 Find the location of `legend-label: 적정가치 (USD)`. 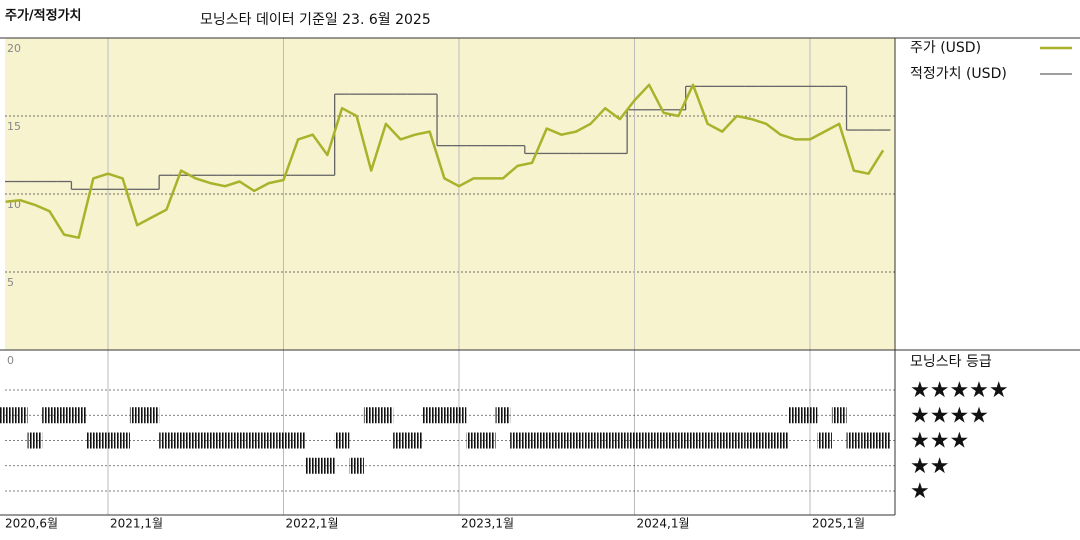

legend-label: 적정가치 (USD) is located at coordinates (958, 74).